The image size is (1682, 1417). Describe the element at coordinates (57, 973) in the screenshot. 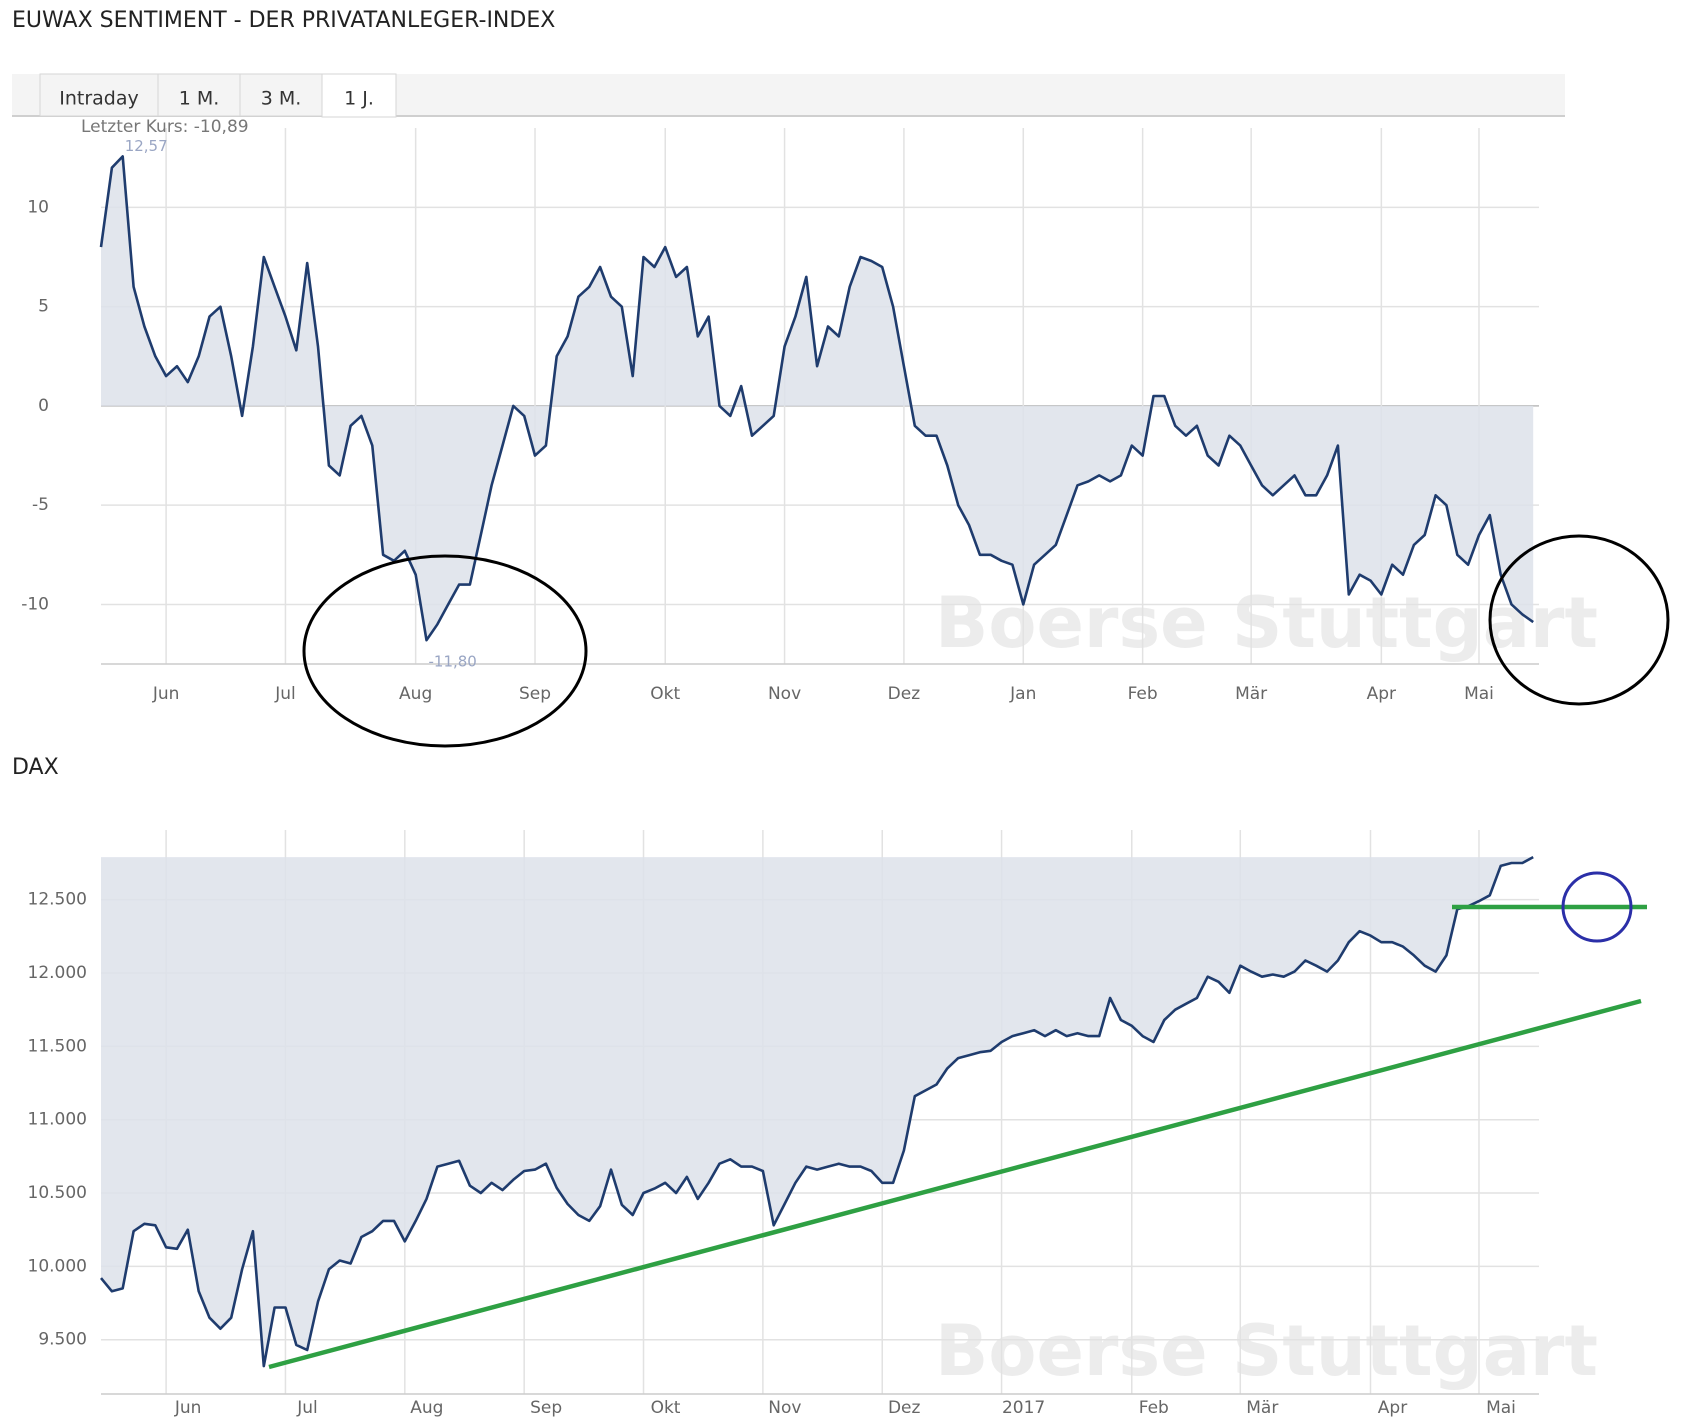

I see `y-tick-label: 12.000` at that location.